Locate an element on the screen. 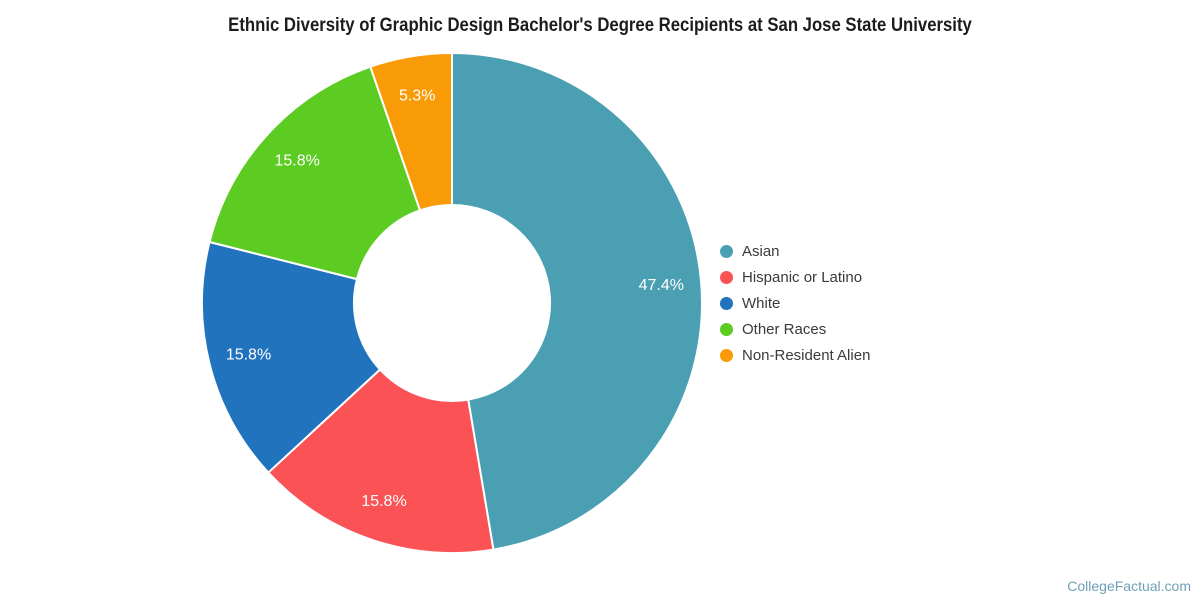  pie-slice-other-races is located at coordinates (314, 173).